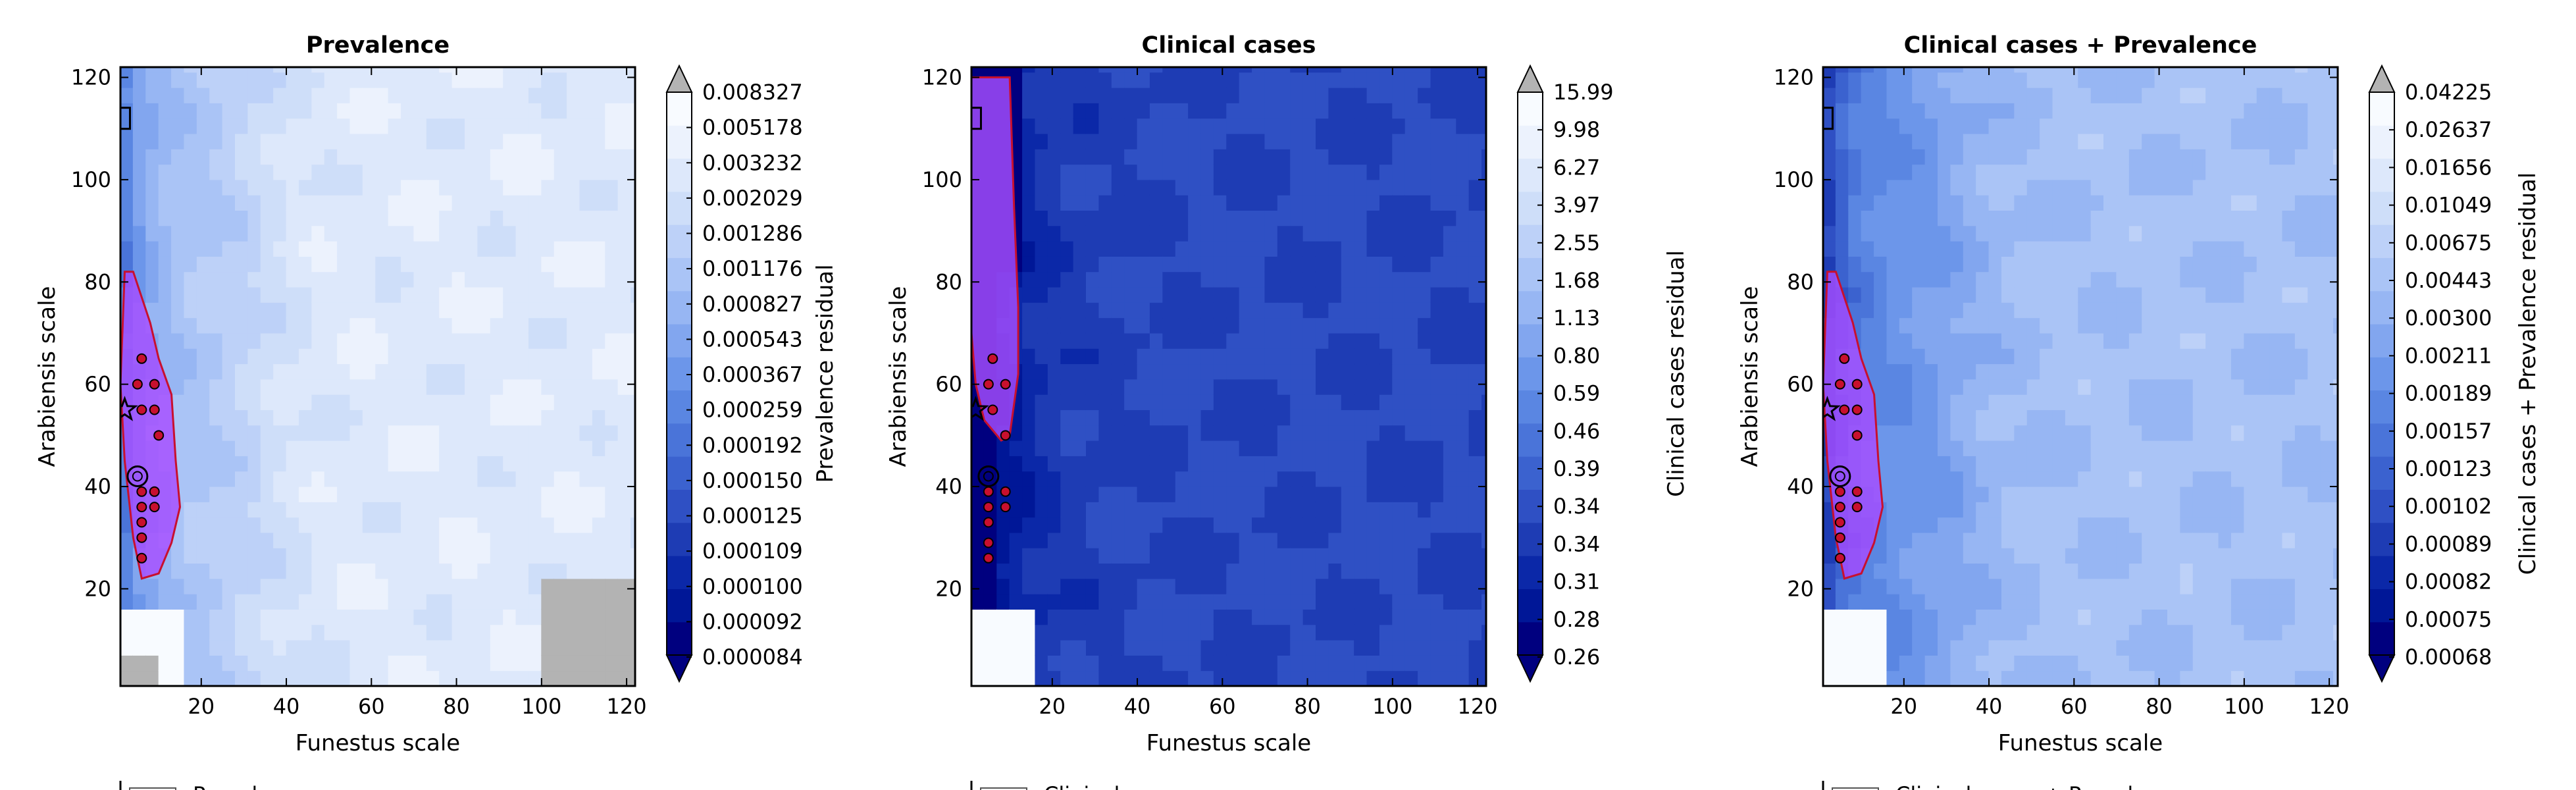  What do you see at coordinates (129, 408) in the screenshot?
I see `star-marker` at bounding box center [129, 408].